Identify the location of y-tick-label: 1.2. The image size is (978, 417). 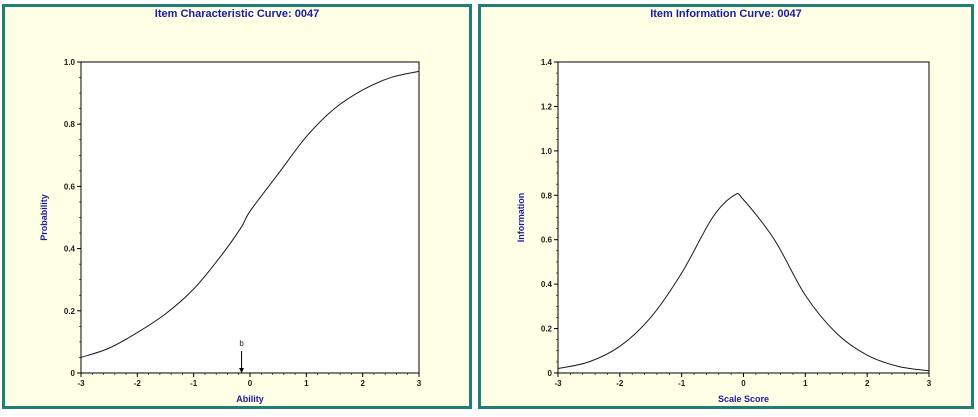
(547, 106).